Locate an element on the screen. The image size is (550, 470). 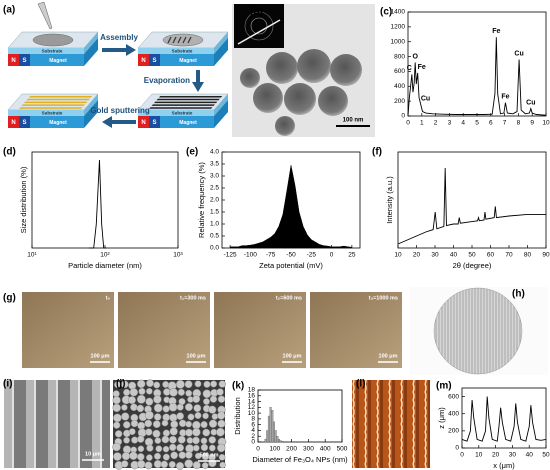
x-tick-label: 0 is located at coordinates (462, 455).